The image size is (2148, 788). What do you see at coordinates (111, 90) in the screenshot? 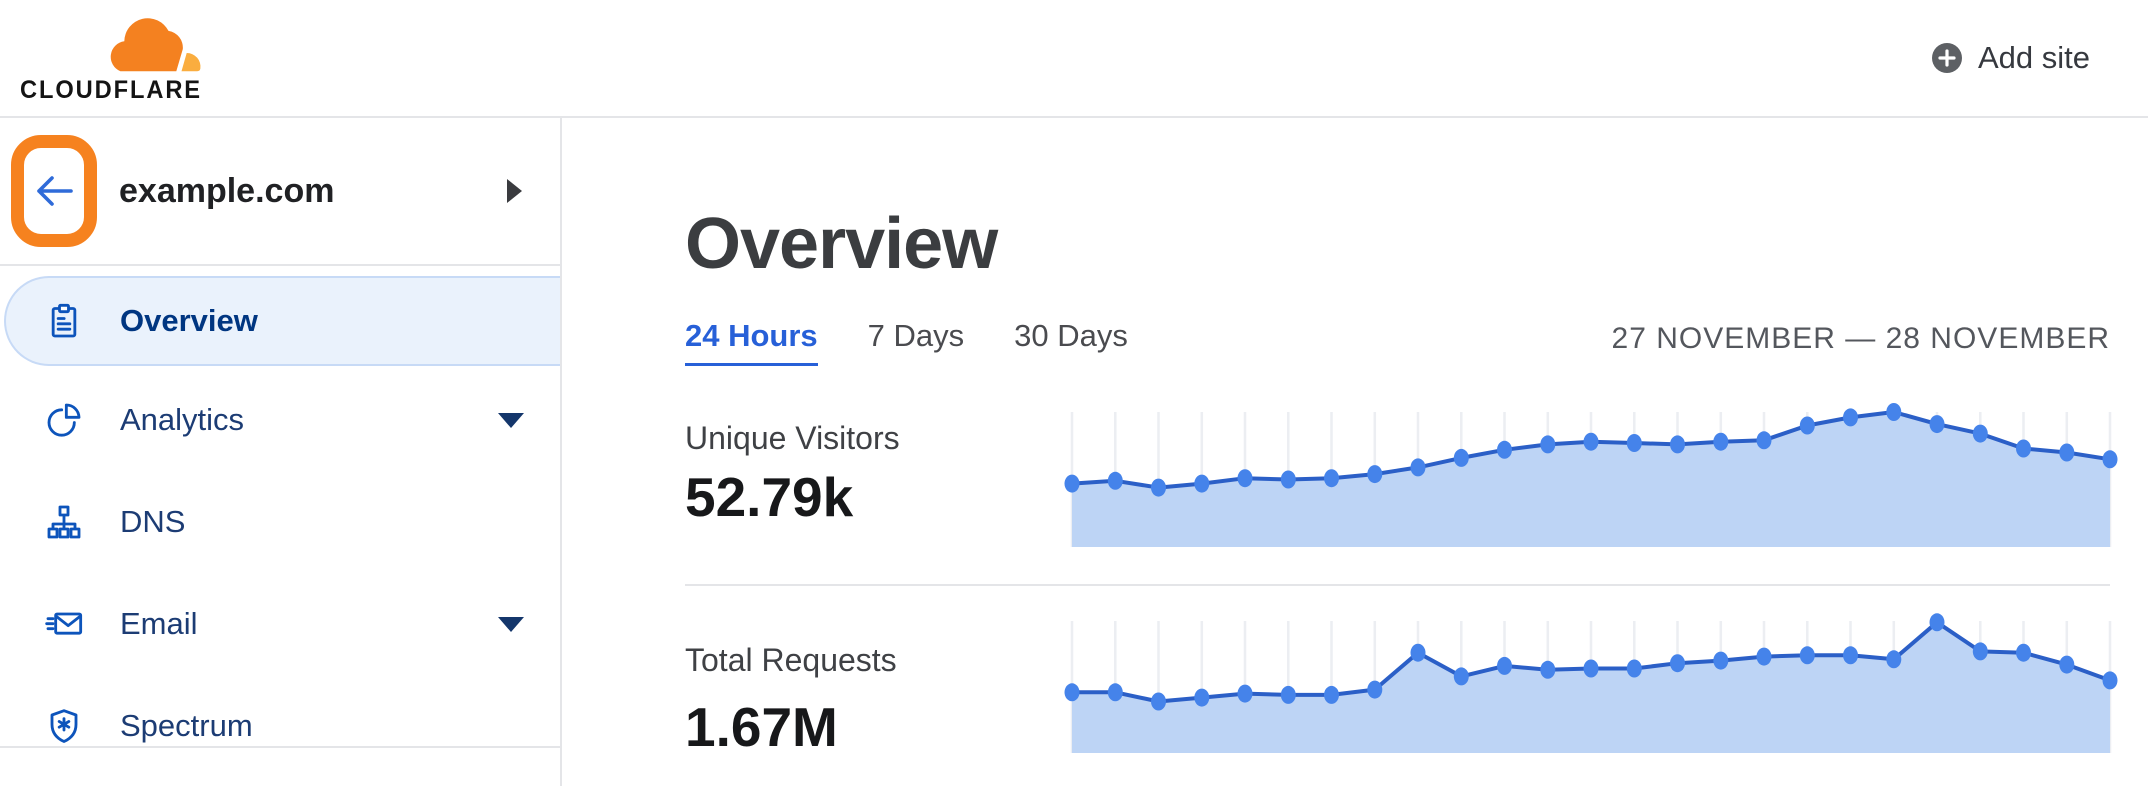
I see `cloudflare-wordmark: CLOUDFLARE` at bounding box center [111, 90].